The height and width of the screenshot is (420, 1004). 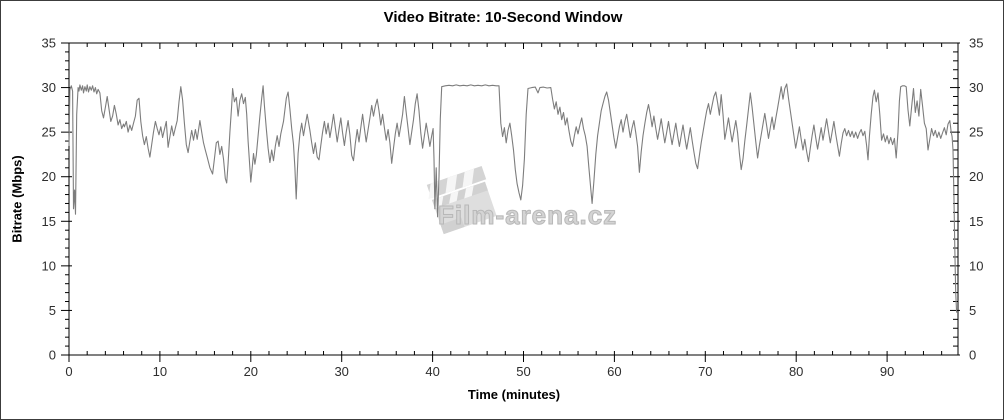 I want to click on x-tick-label: 20, so click(x=251, y=371).